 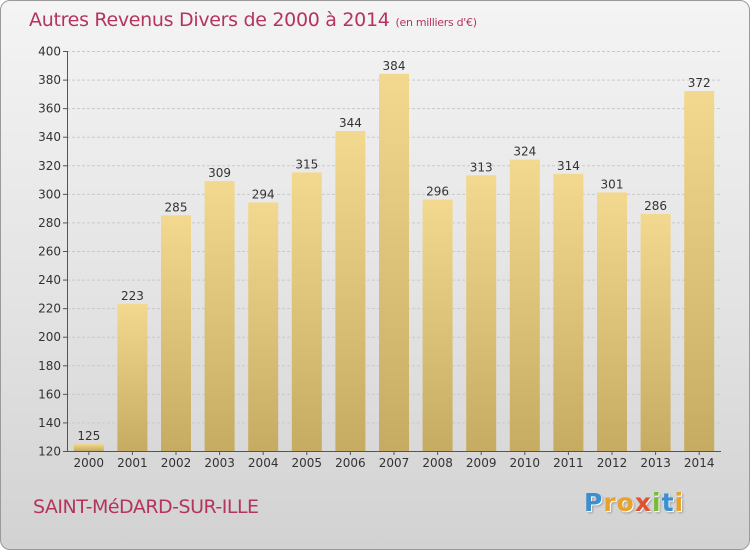 What do you see at coordinates (132, 463) in the screenshot?
I see `x-tick-label: 2001` at bounding box center [132, 463].